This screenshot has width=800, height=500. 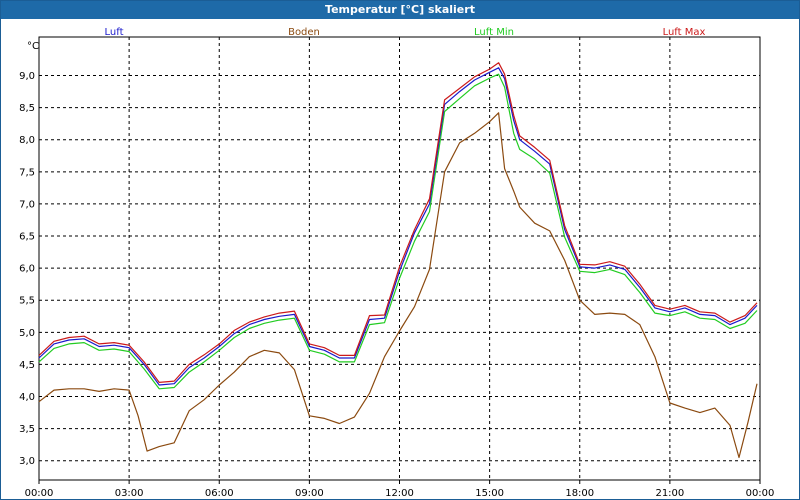 I want to click on x-tick-time: 21:00, so click(x=669, y=493).